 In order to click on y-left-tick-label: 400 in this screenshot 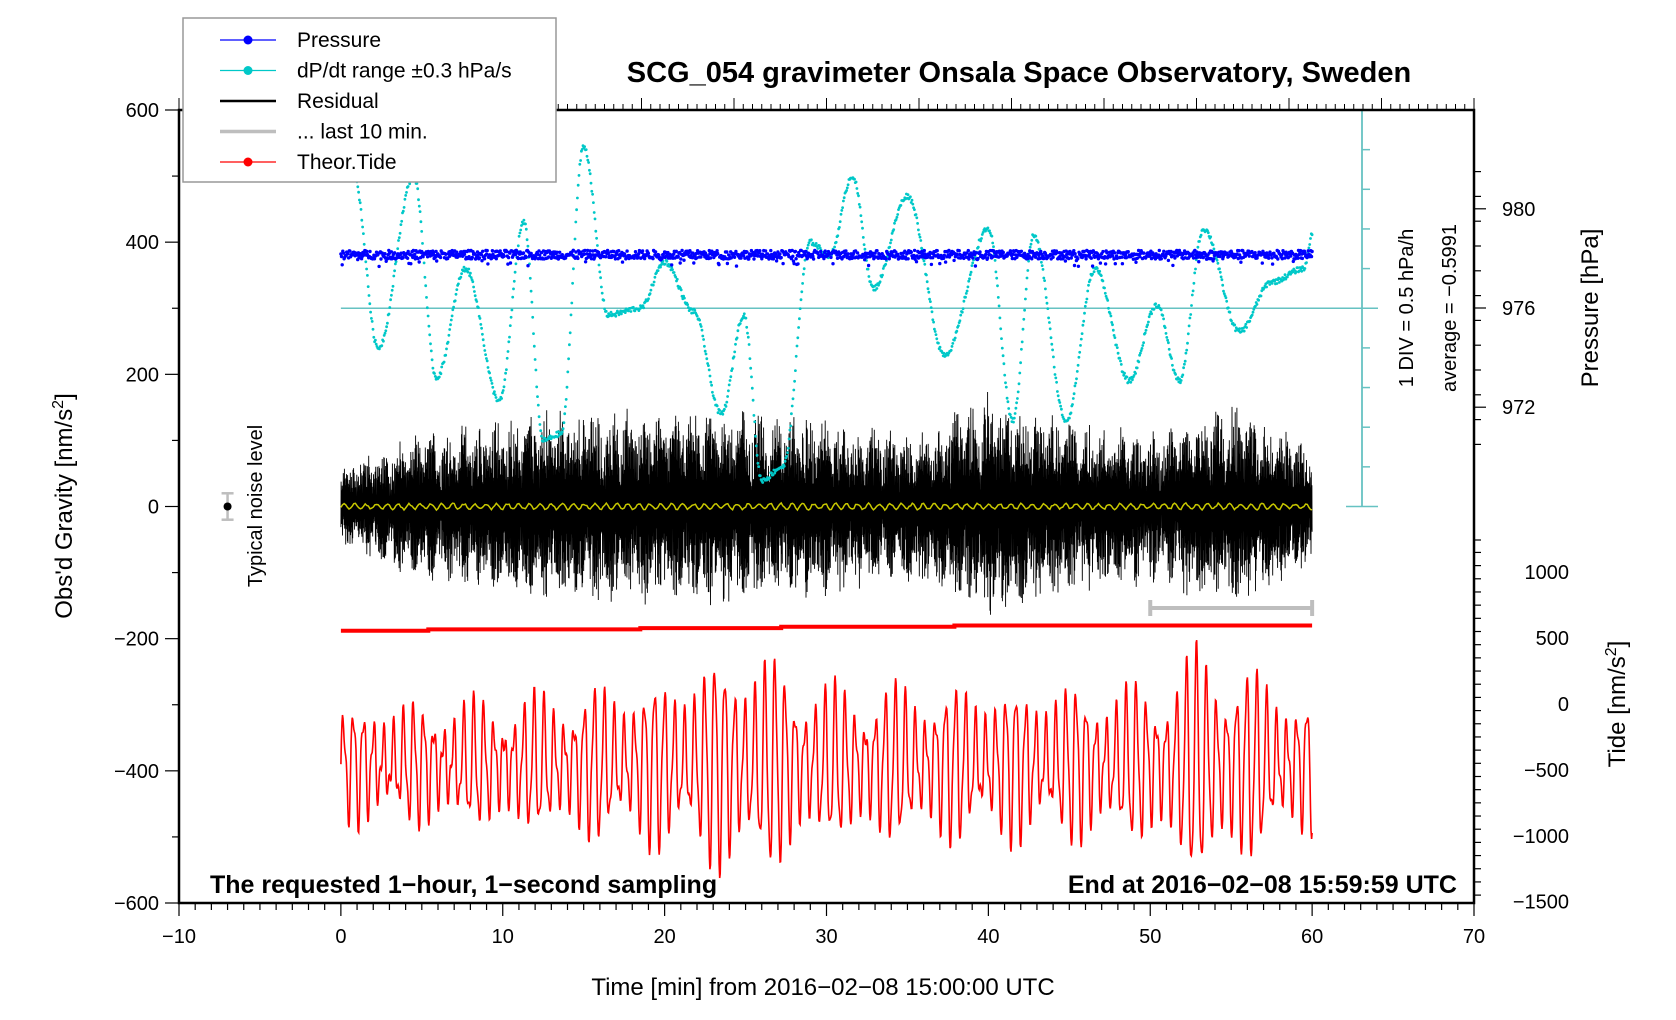, I will do `click(142, 243)`.